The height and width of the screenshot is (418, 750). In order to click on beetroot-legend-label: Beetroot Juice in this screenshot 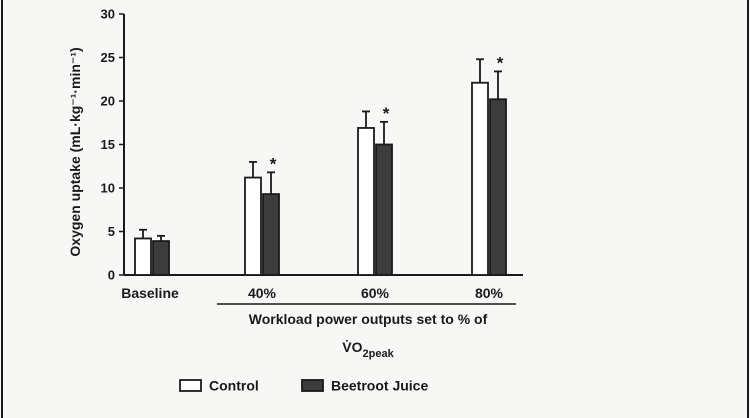, I will do `click(379, 386)`.